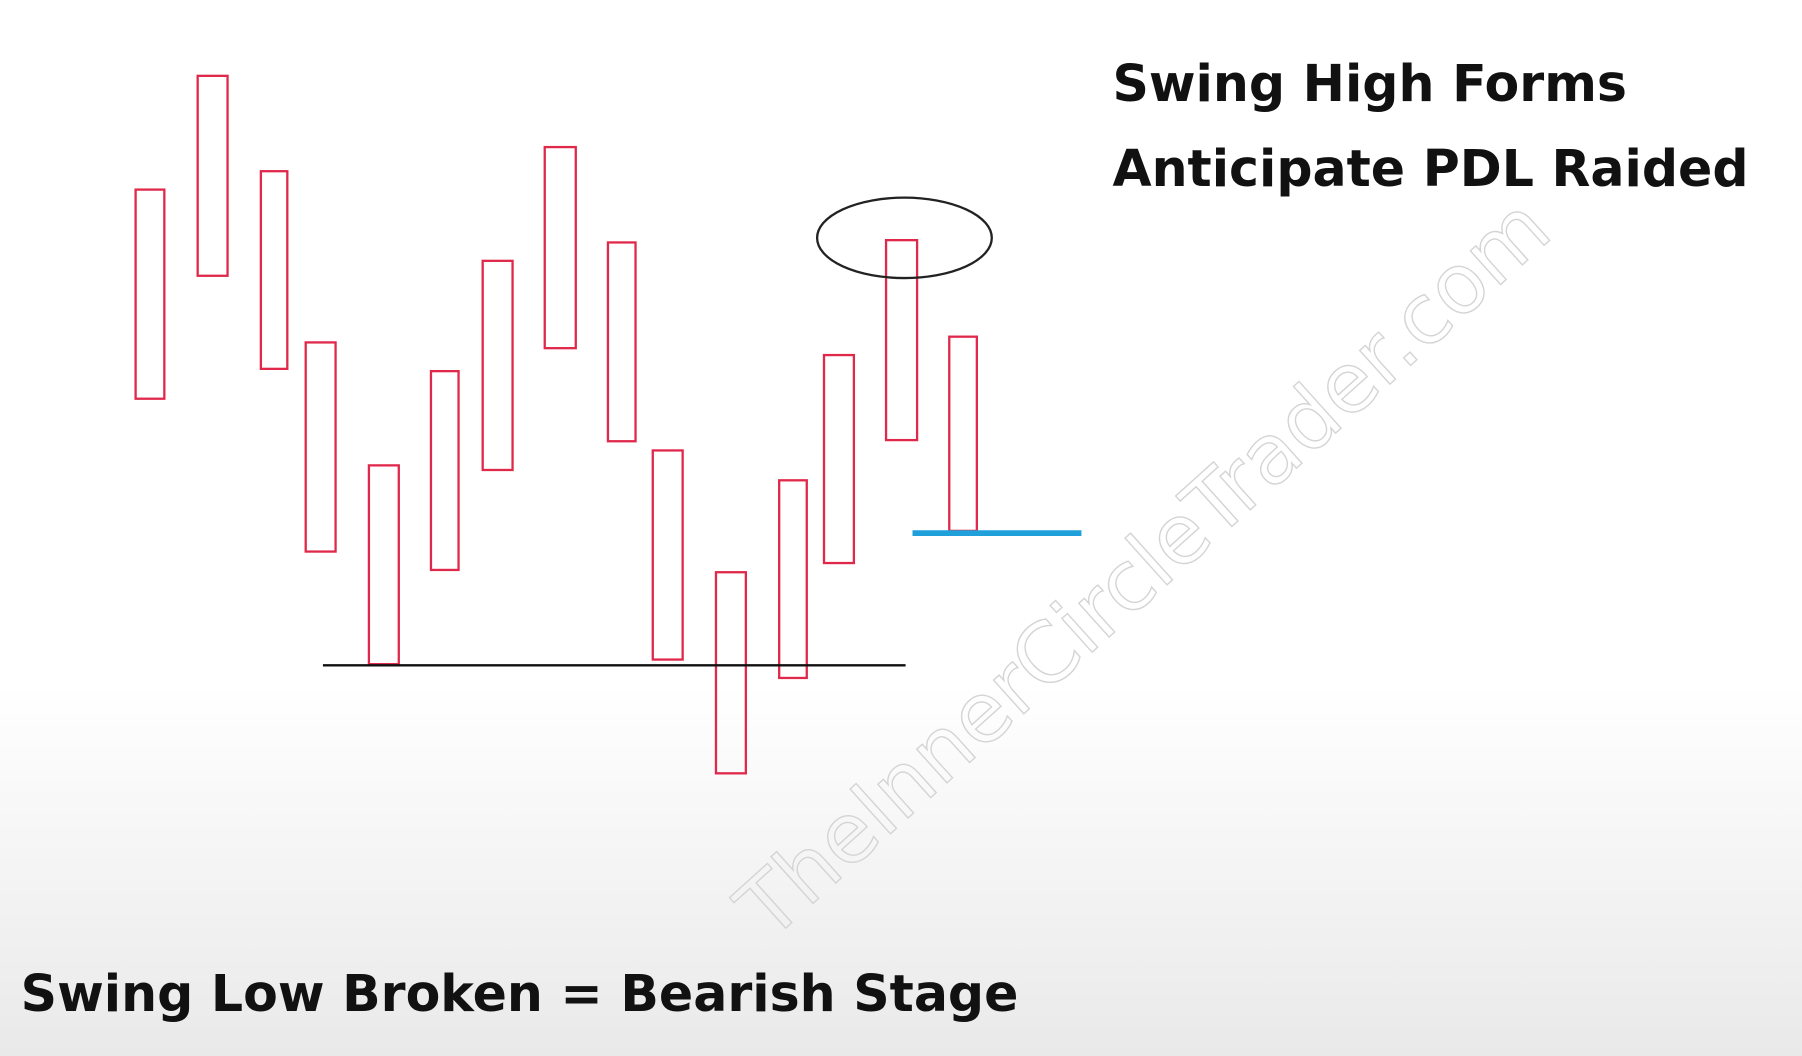 The width and height of the screenshot is (1802, 1056). Describe the element at coordinates (520, 993) in the screenshot. I see `annotation: Swing Low Broken = Bearish Stage` at that location.